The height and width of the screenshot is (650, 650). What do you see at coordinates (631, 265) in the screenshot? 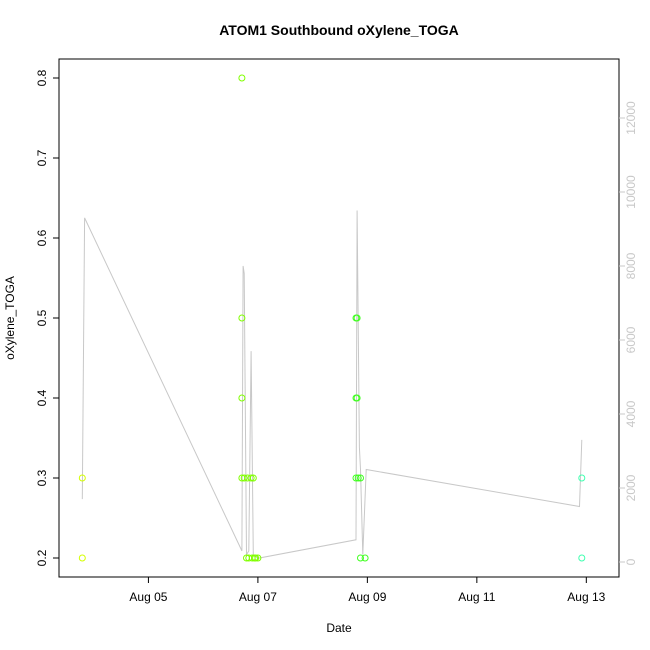
I see `right-axis-tick-label: 8000` at bounding box center [631, 265].